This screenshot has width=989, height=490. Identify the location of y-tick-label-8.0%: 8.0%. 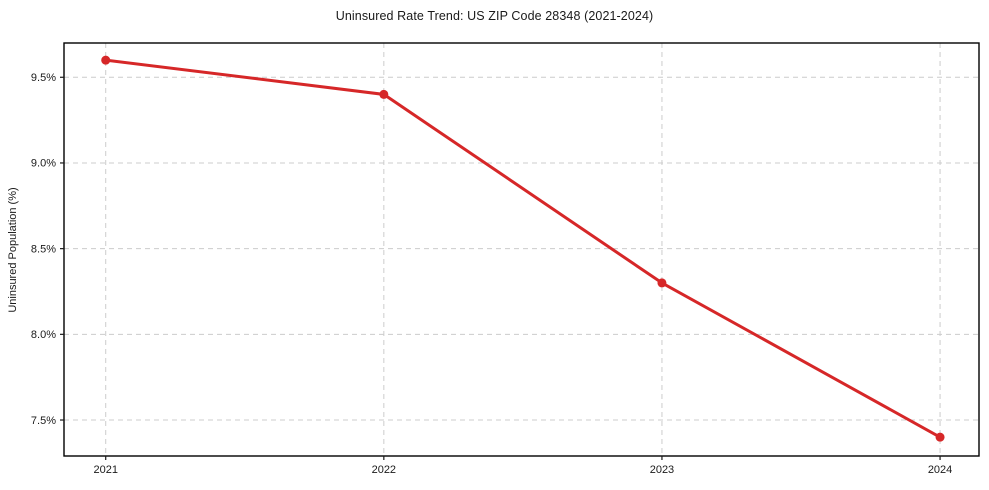
(43, 335).